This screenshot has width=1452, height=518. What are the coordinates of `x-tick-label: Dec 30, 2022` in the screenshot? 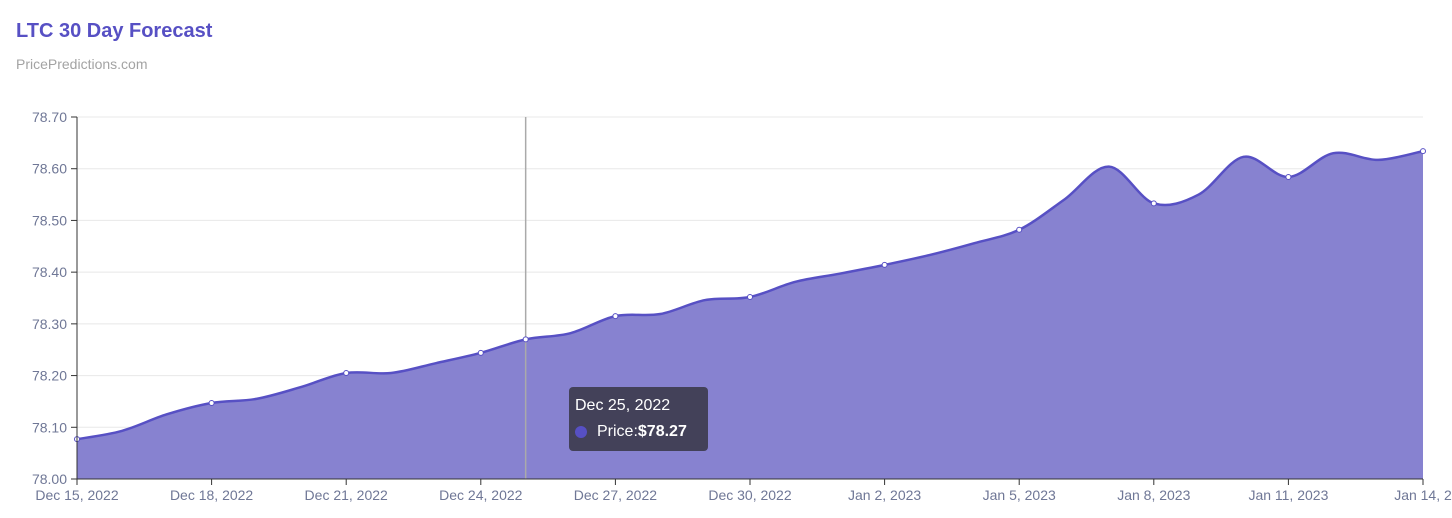 It's located at (749, 495).